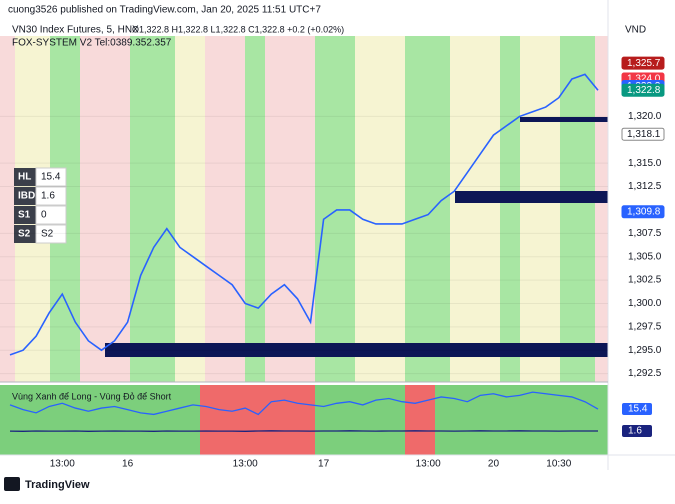 The width and height of the screenshot is (675, 504). What do you see at coordinates (24, 234) in the screenshot?
I see `hud-key: S2` at bounding box center [24, 234].